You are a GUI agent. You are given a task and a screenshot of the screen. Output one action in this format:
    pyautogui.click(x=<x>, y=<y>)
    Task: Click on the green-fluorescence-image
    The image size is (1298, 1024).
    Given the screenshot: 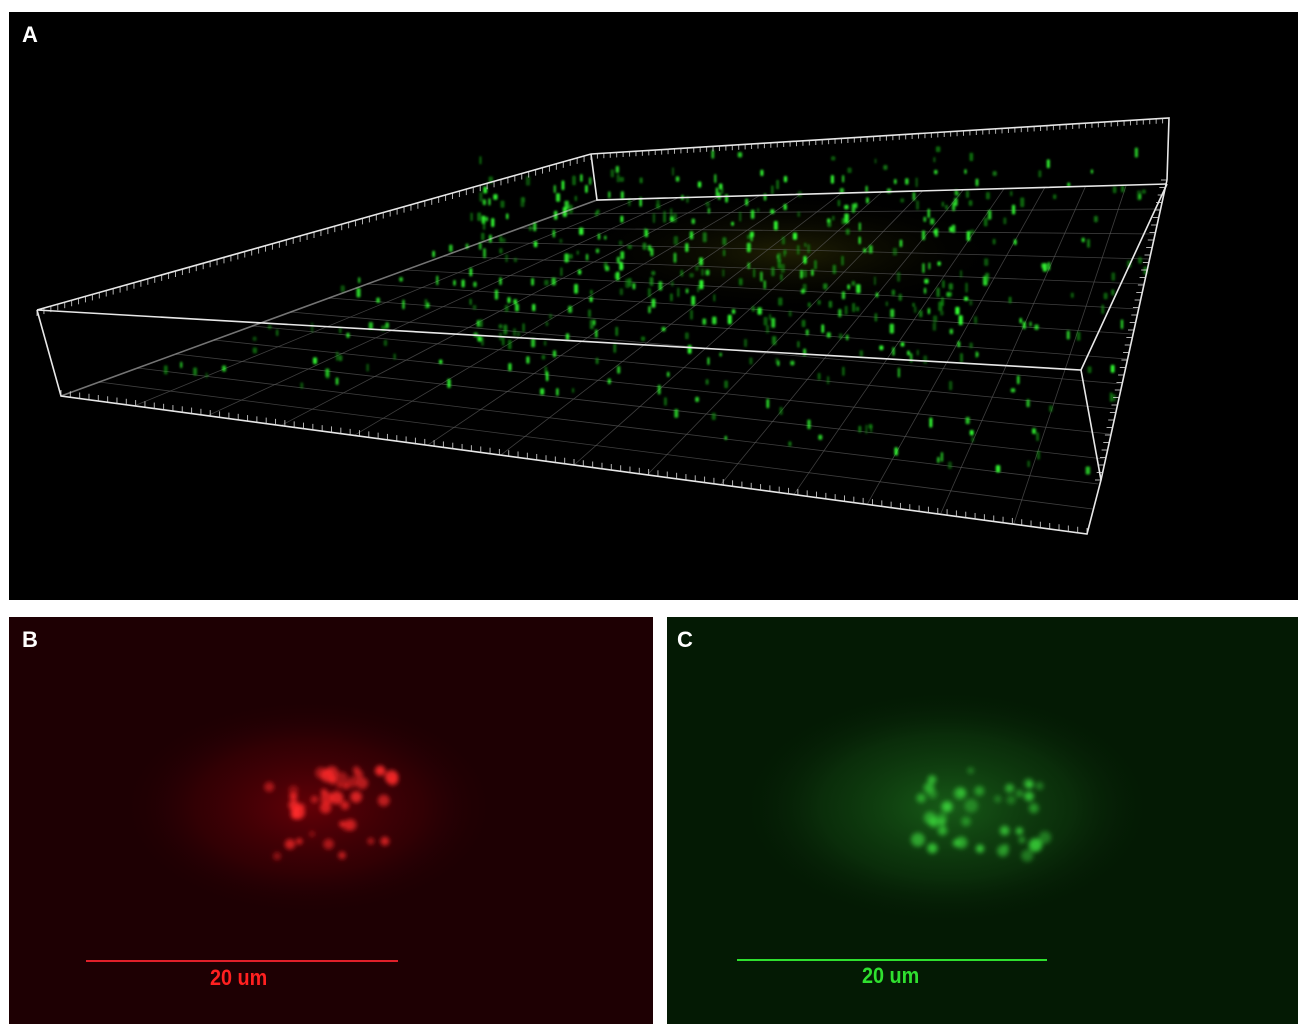 What is the action you would take?
    pyautogui.click(x=947, y=824)
    